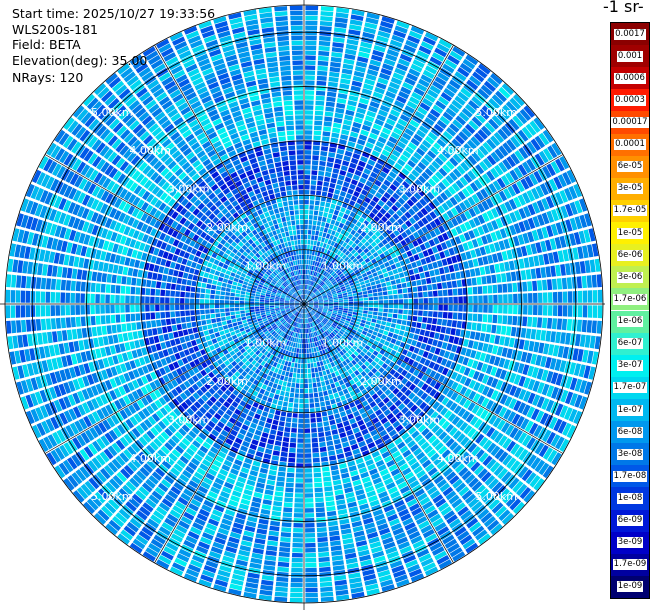 This screenshot has height=610, width=650. I want to click on colorbar-cell: 3e-07, so click(630, 365).